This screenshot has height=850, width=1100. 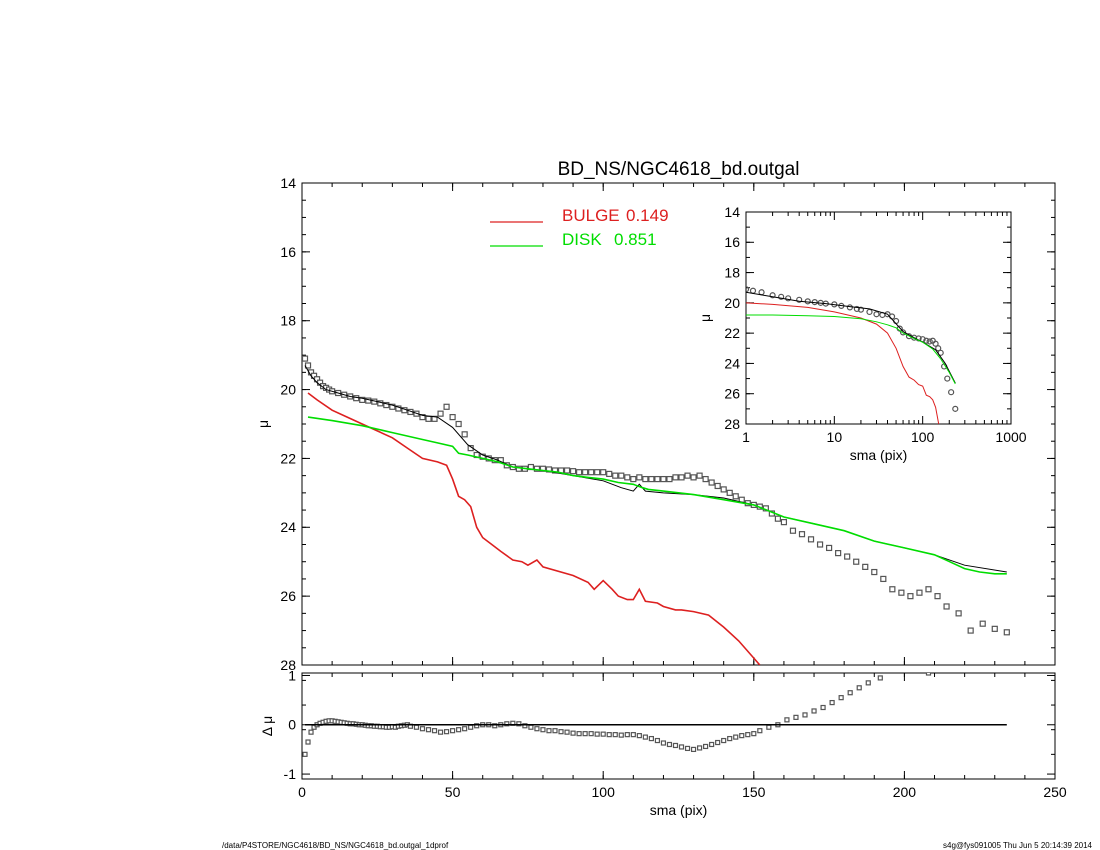 I want to click on footer-timestamp: s4g@fys091005 Thu Jun 5 20:14:39 2014, so click(x=1017, y=845).